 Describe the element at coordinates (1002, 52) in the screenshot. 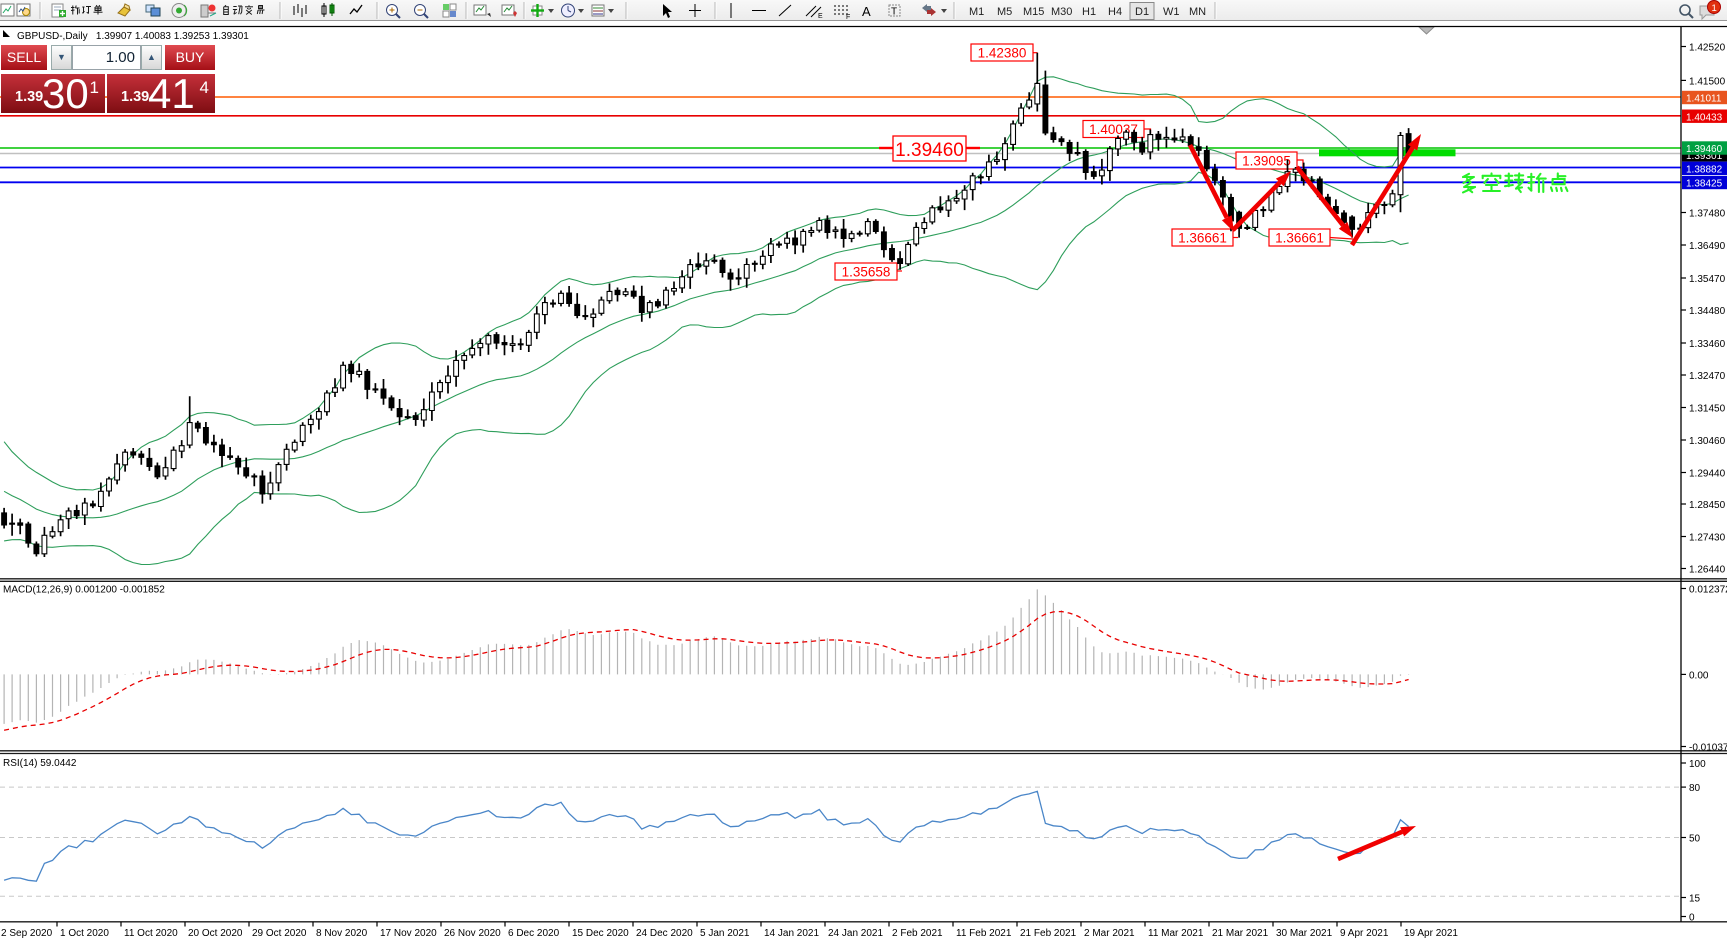

I see `svg-text: 1.42380` at that location.